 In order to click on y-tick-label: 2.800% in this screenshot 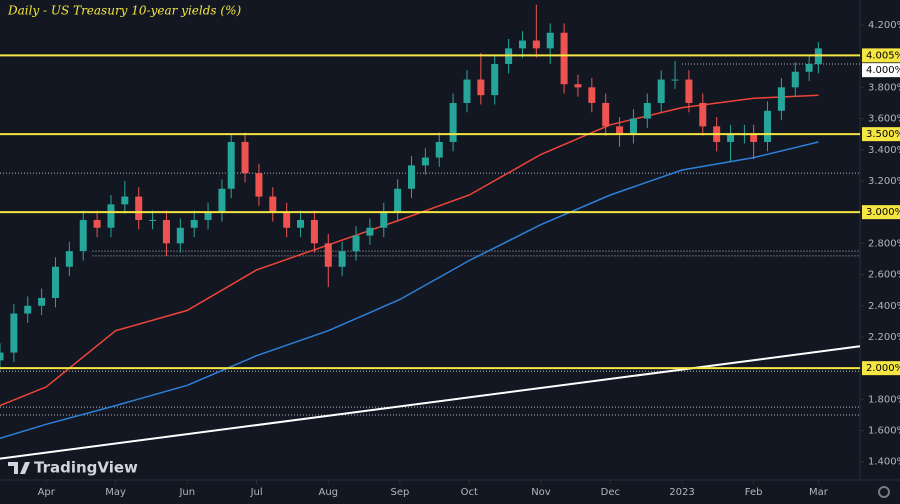, I will do `click(884, 243)`.